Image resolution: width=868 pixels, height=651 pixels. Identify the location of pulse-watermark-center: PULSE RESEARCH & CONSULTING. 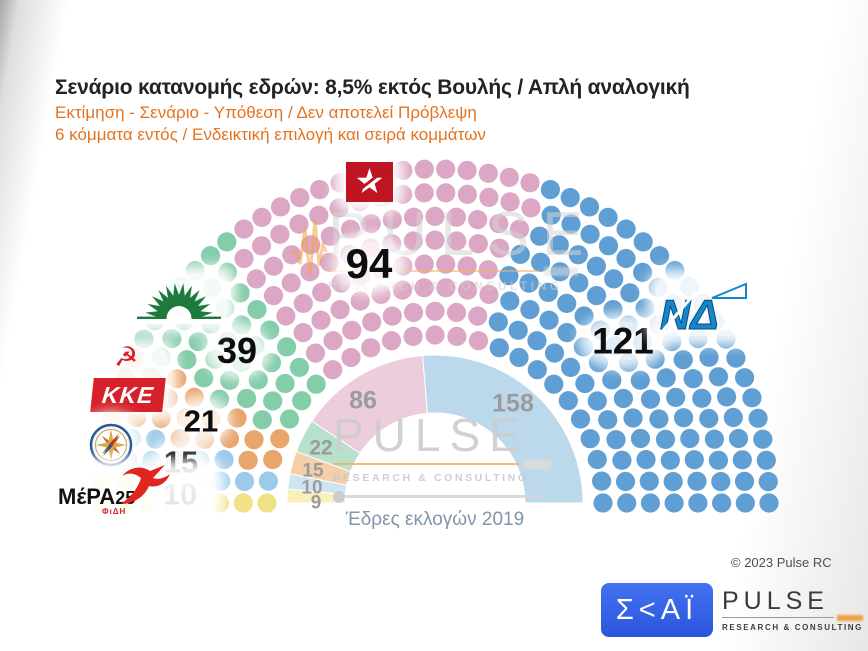
(442, 456).